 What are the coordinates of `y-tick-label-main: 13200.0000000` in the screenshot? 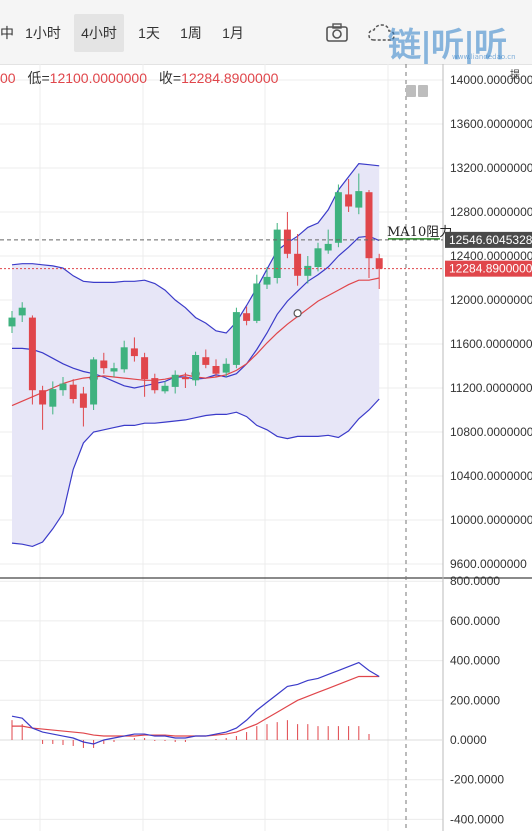 It's located at (491, 168).